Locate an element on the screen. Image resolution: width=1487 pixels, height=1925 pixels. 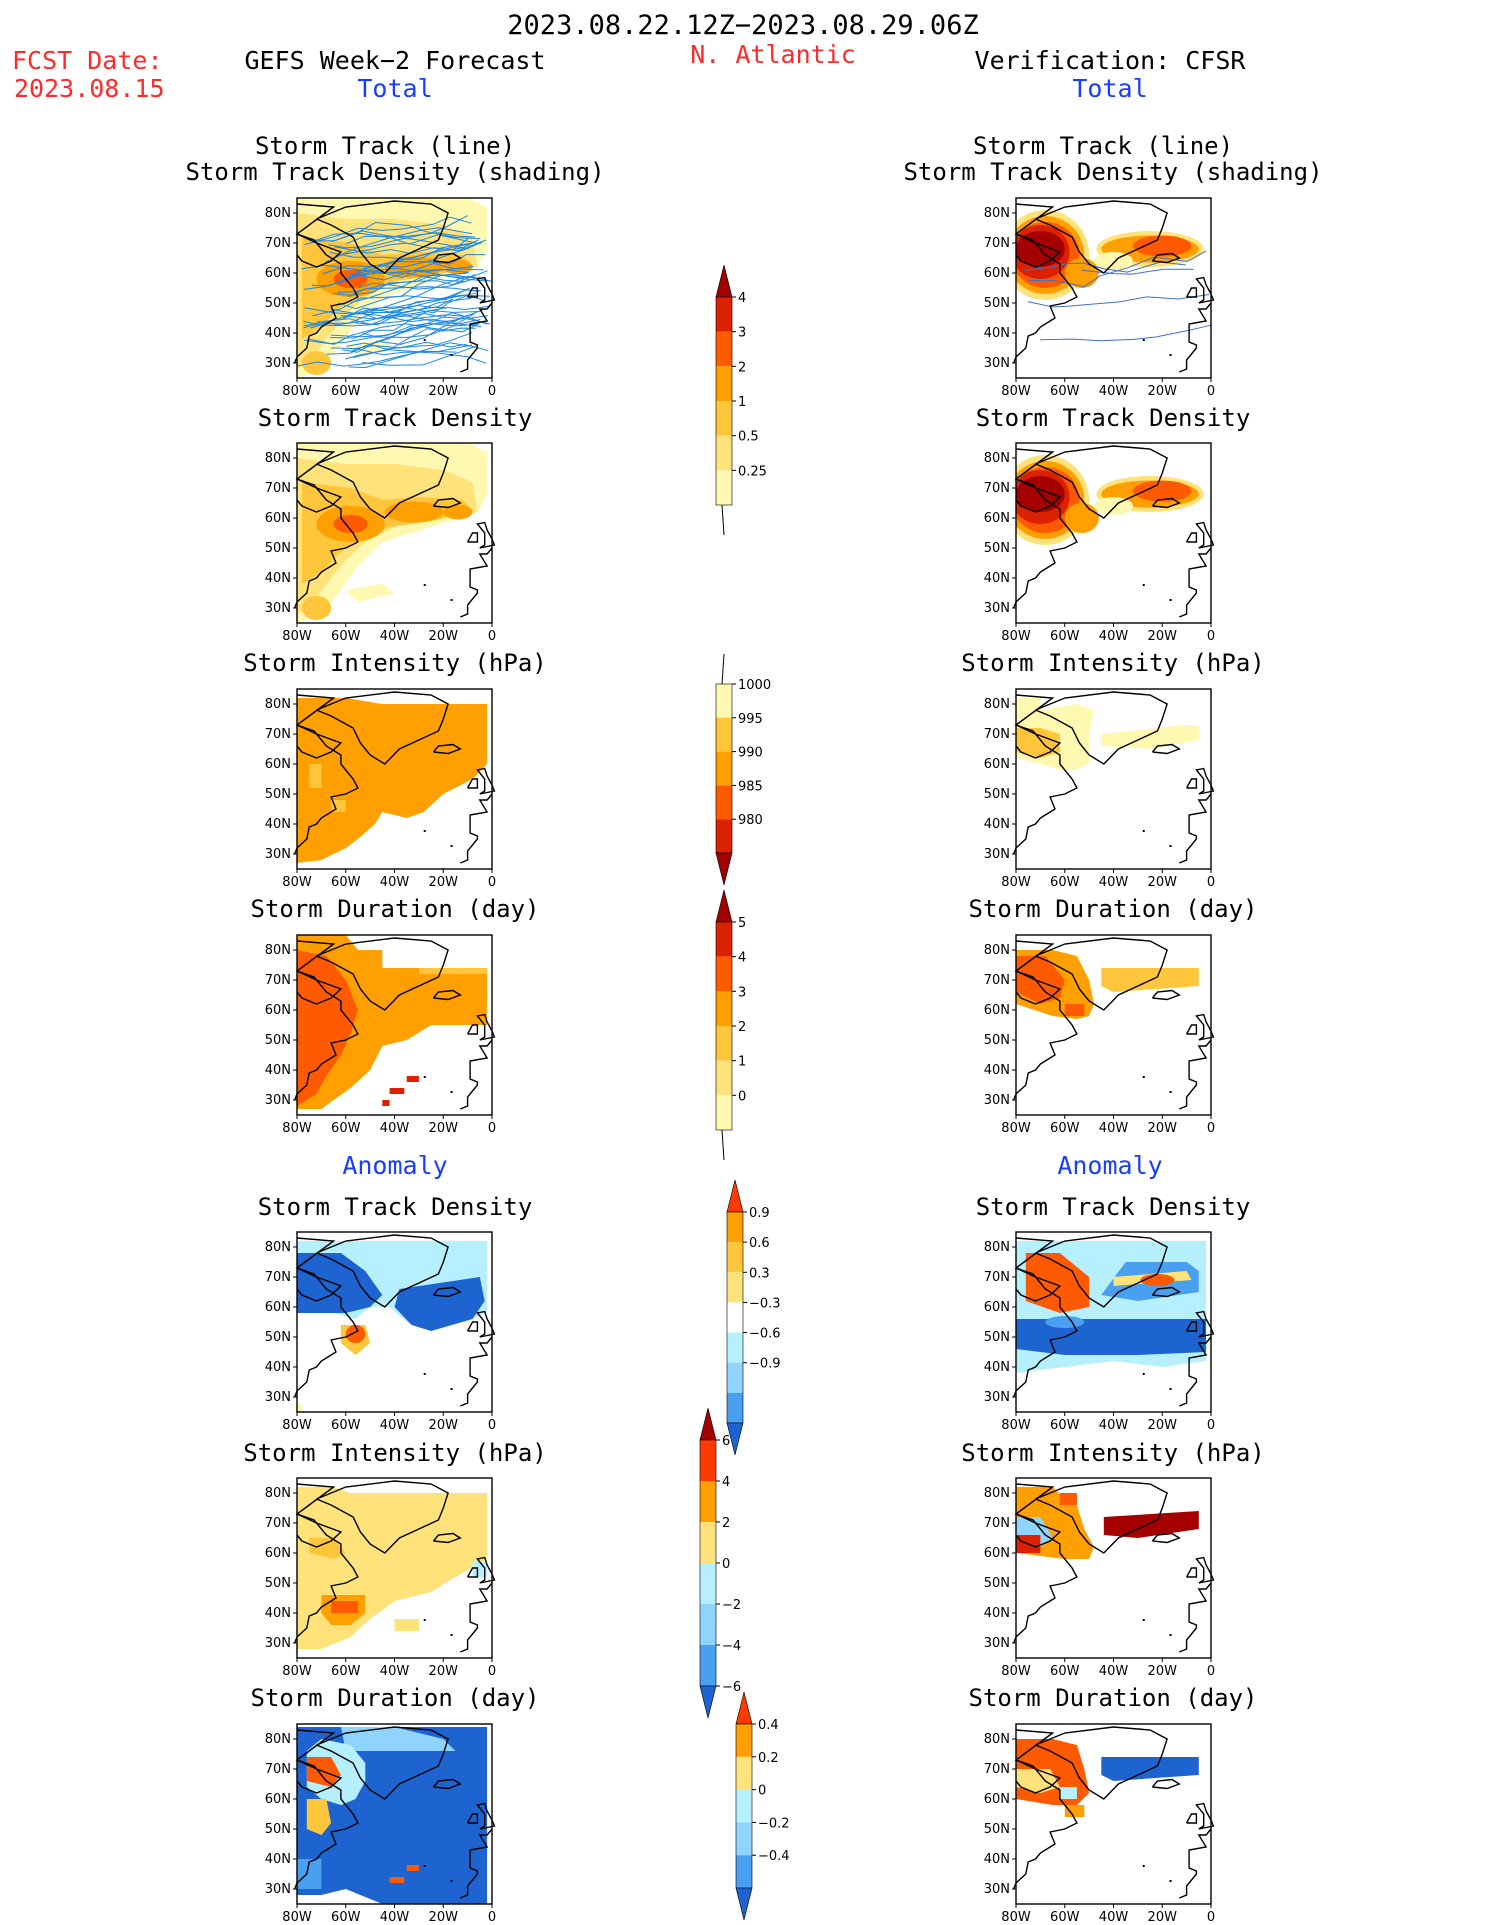
colorbar-label: 1000 is located at coordinates (754, 685).